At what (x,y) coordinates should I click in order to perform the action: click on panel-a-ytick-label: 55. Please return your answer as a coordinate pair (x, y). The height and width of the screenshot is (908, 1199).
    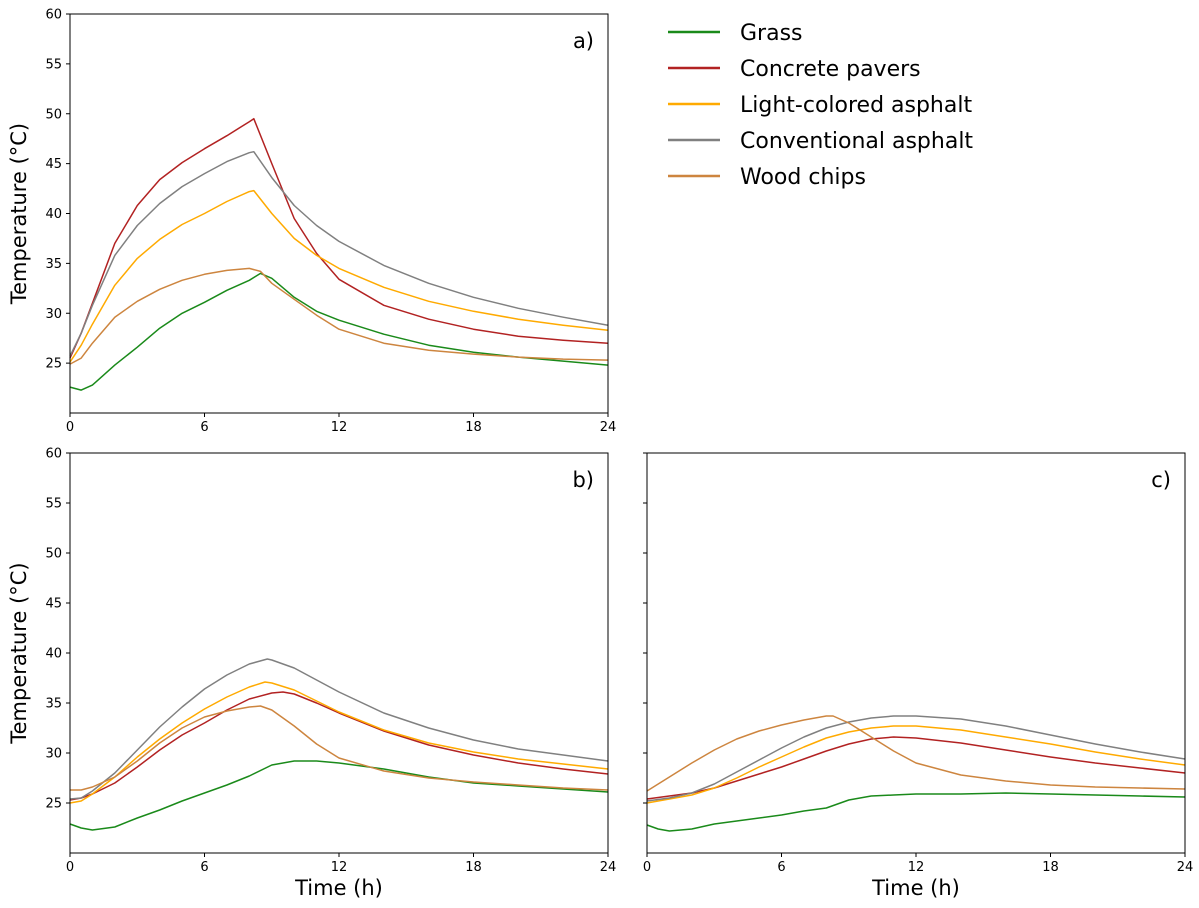
    Looking at the image, I should click on (53, 64).